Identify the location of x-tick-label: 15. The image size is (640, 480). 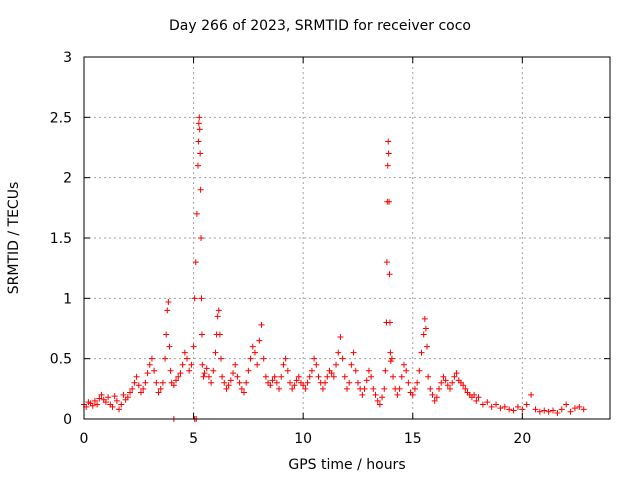
(413, 439).